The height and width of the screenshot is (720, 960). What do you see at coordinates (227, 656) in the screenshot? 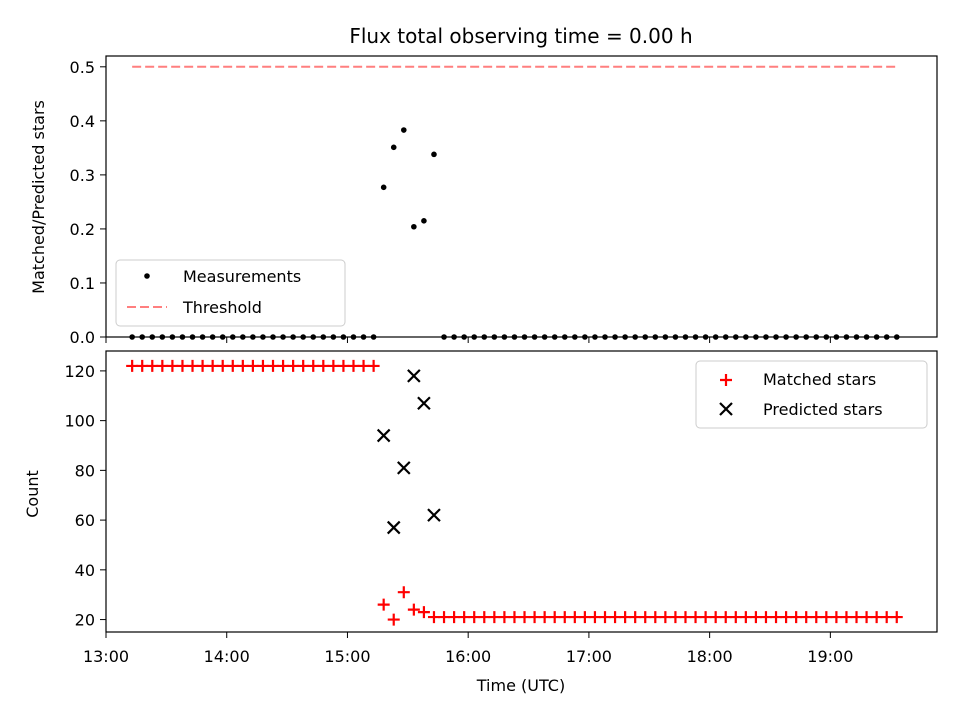
I see `x-tick-label: 14:00` at bounding box center [227, 656].